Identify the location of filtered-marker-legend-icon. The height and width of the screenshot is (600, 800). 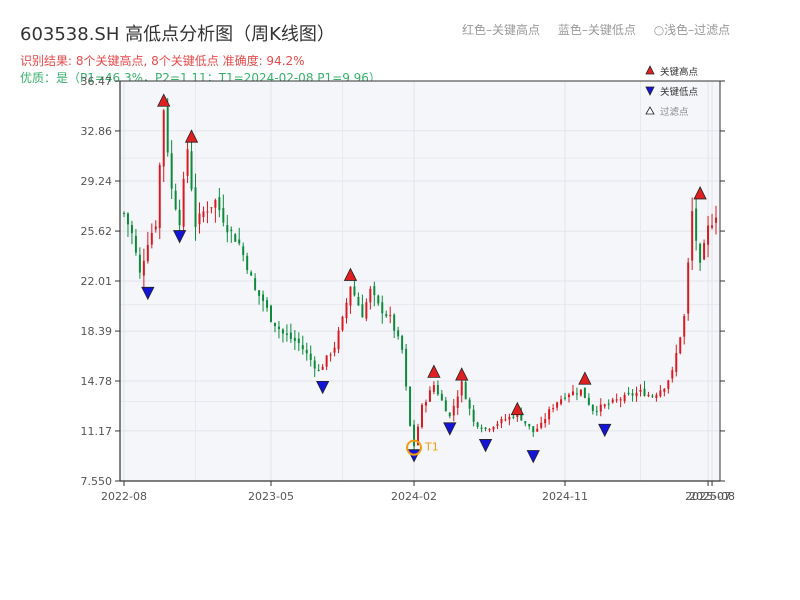
(650, 110).